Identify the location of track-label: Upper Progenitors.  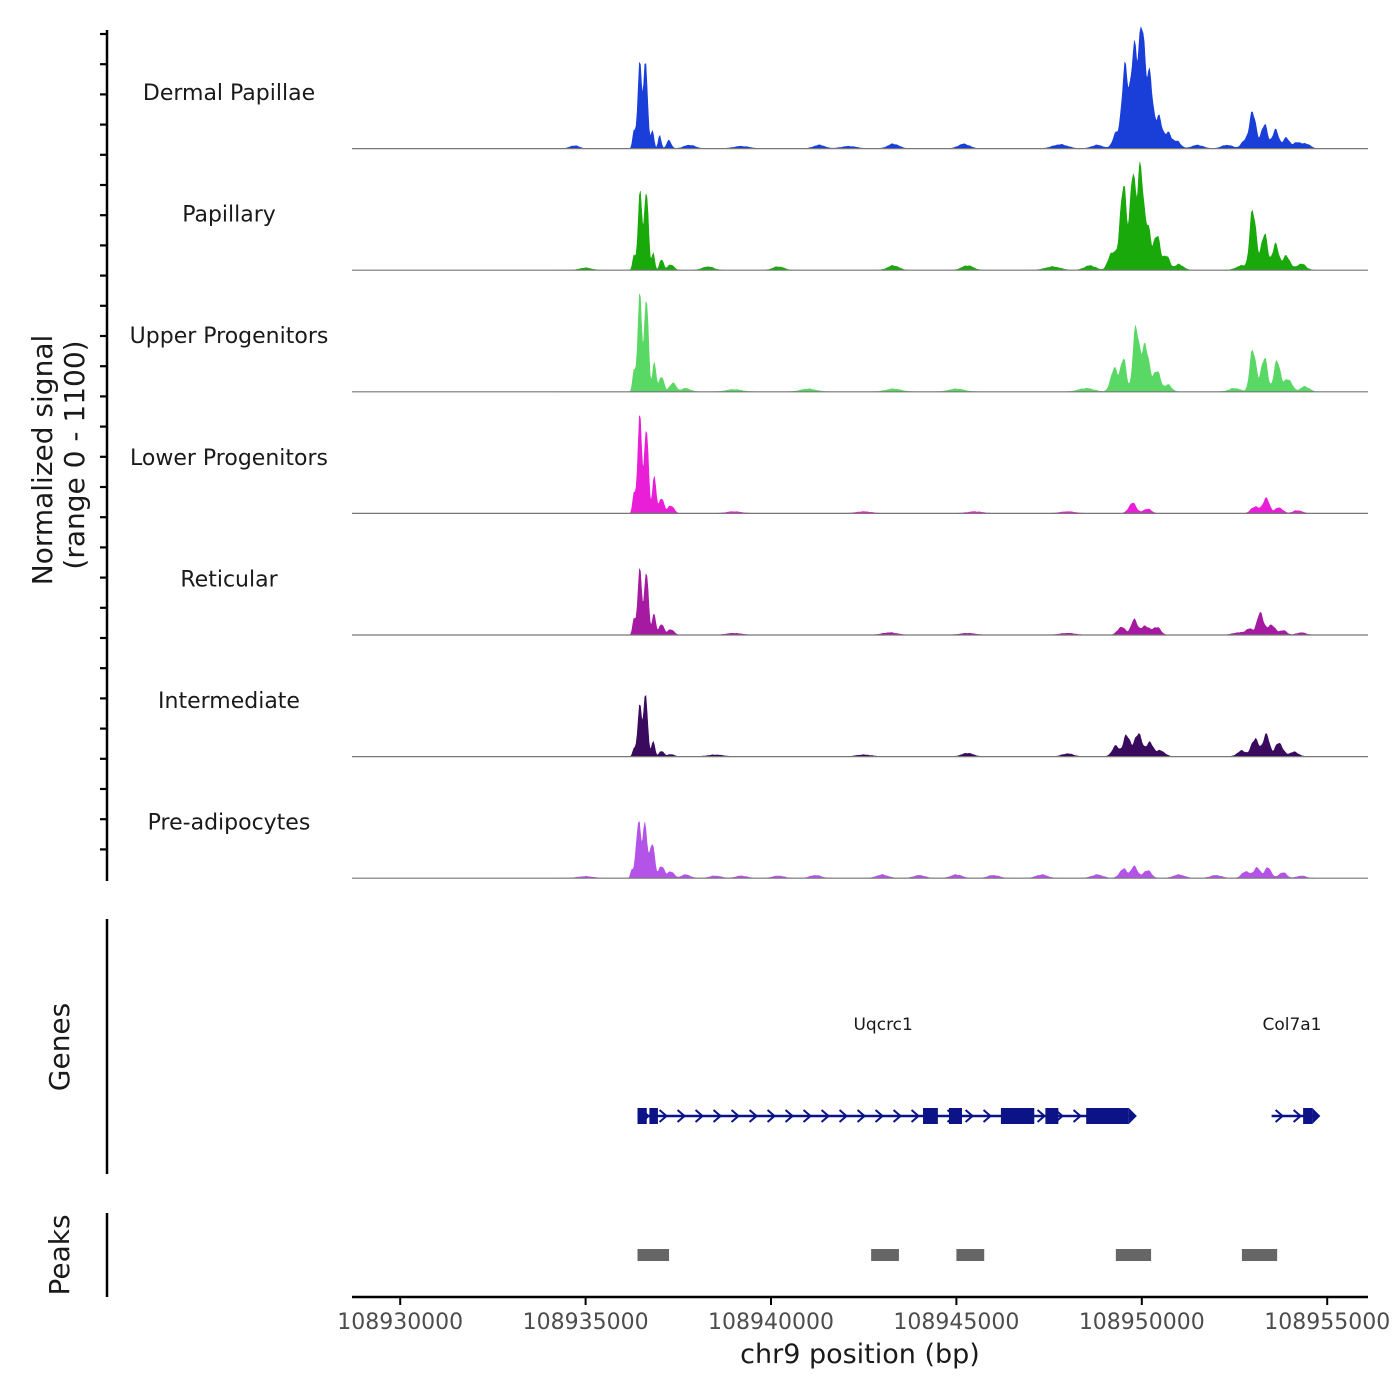
(229, 336).